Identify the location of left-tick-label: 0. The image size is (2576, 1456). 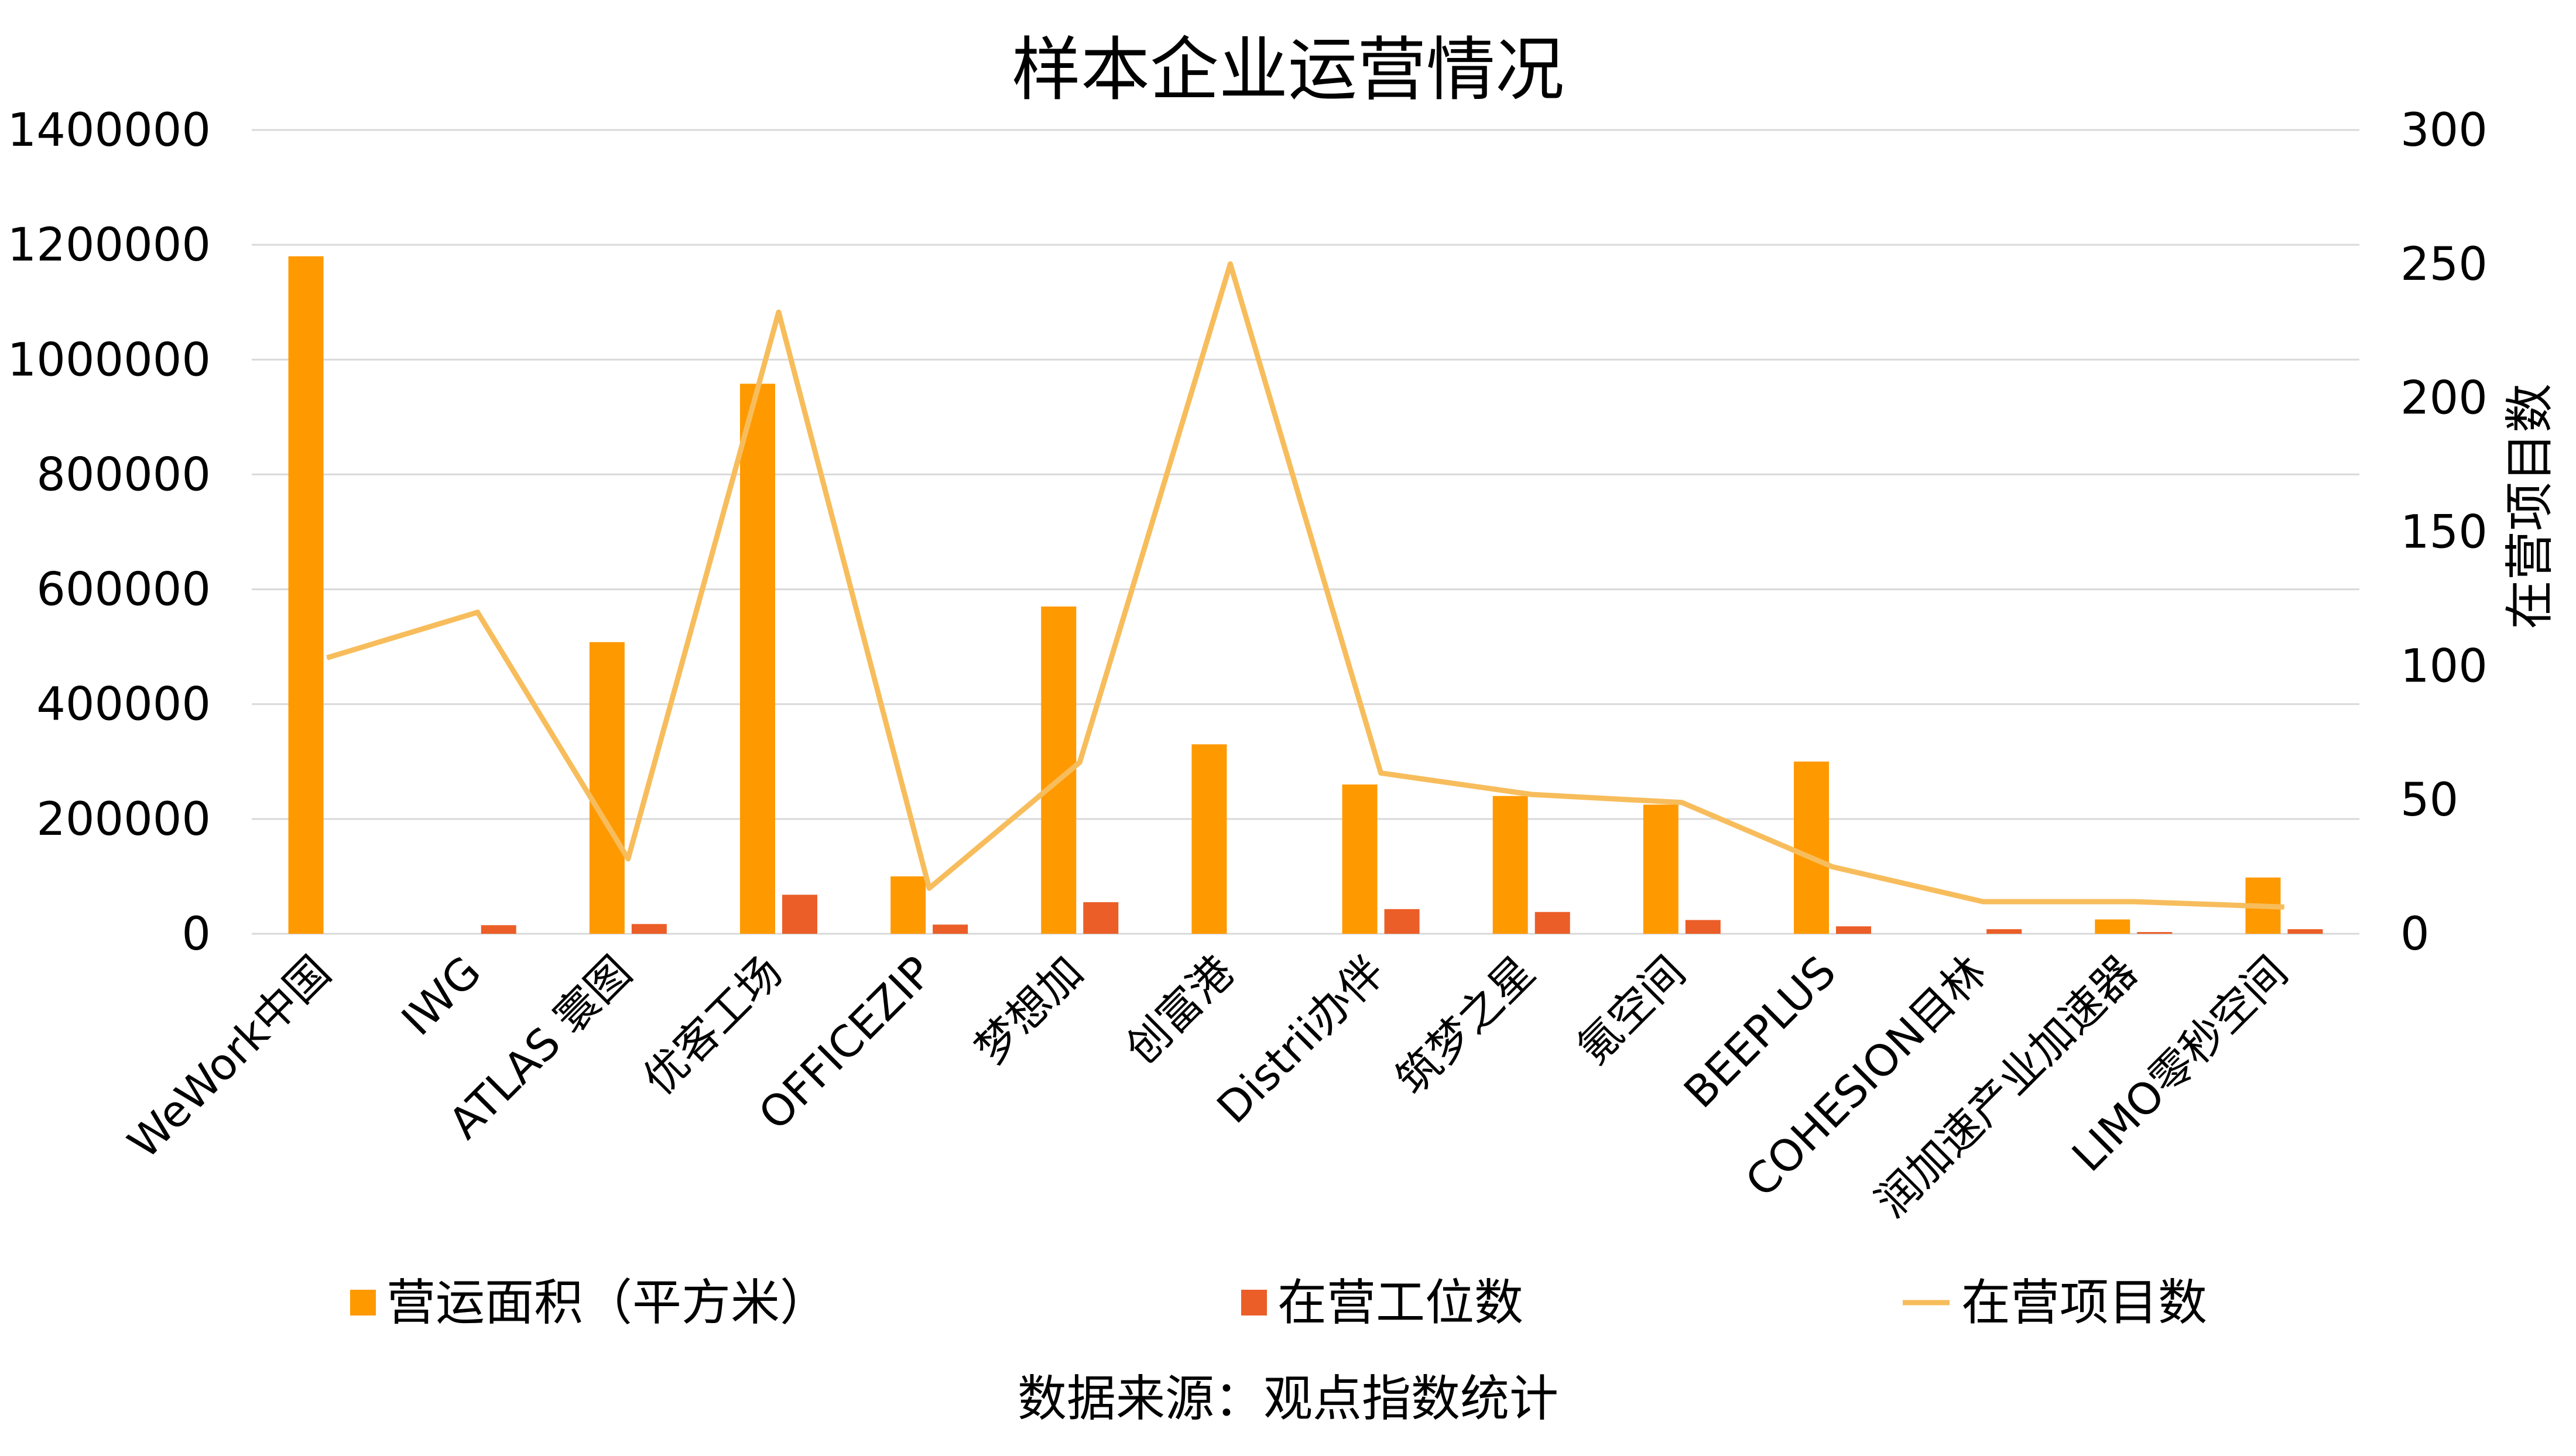
(196, 934).